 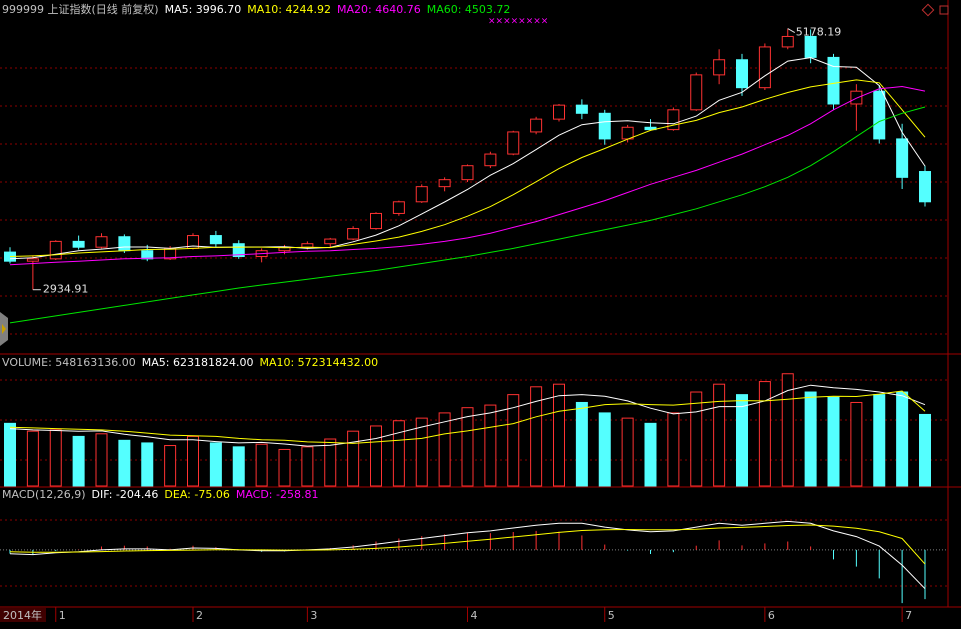 What do you see at coordinates (791, 30) in the screenshot?
I see `high-pointer` at bounding box center [791, 30].